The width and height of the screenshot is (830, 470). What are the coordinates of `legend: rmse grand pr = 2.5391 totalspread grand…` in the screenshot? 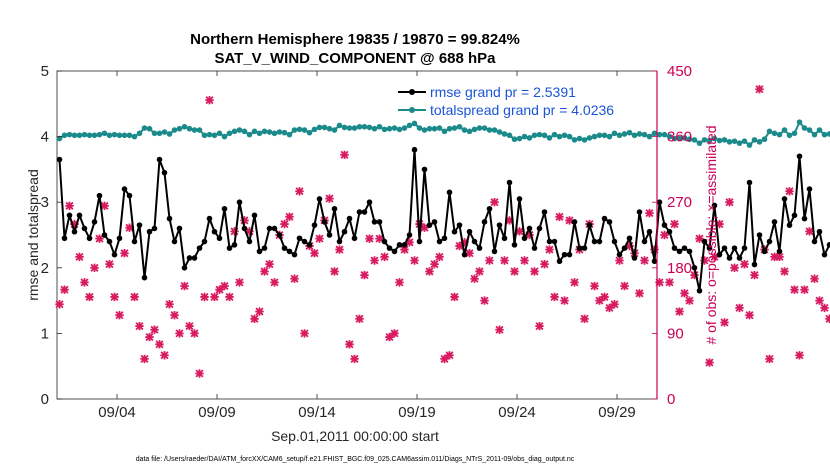 It's located at (506, 101).